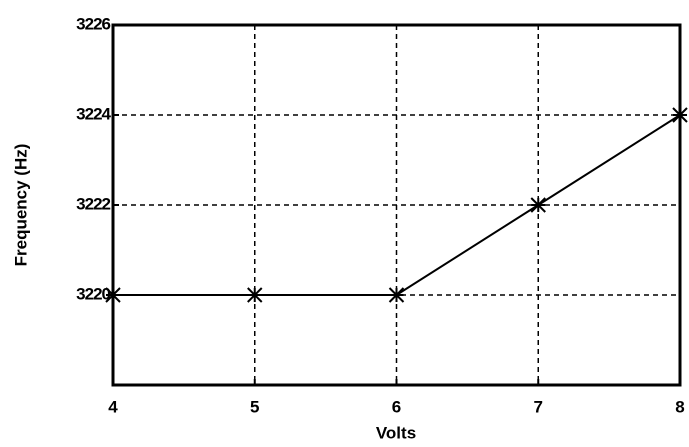  I want to click on x-axis-label: Volts, so click(396, 432).